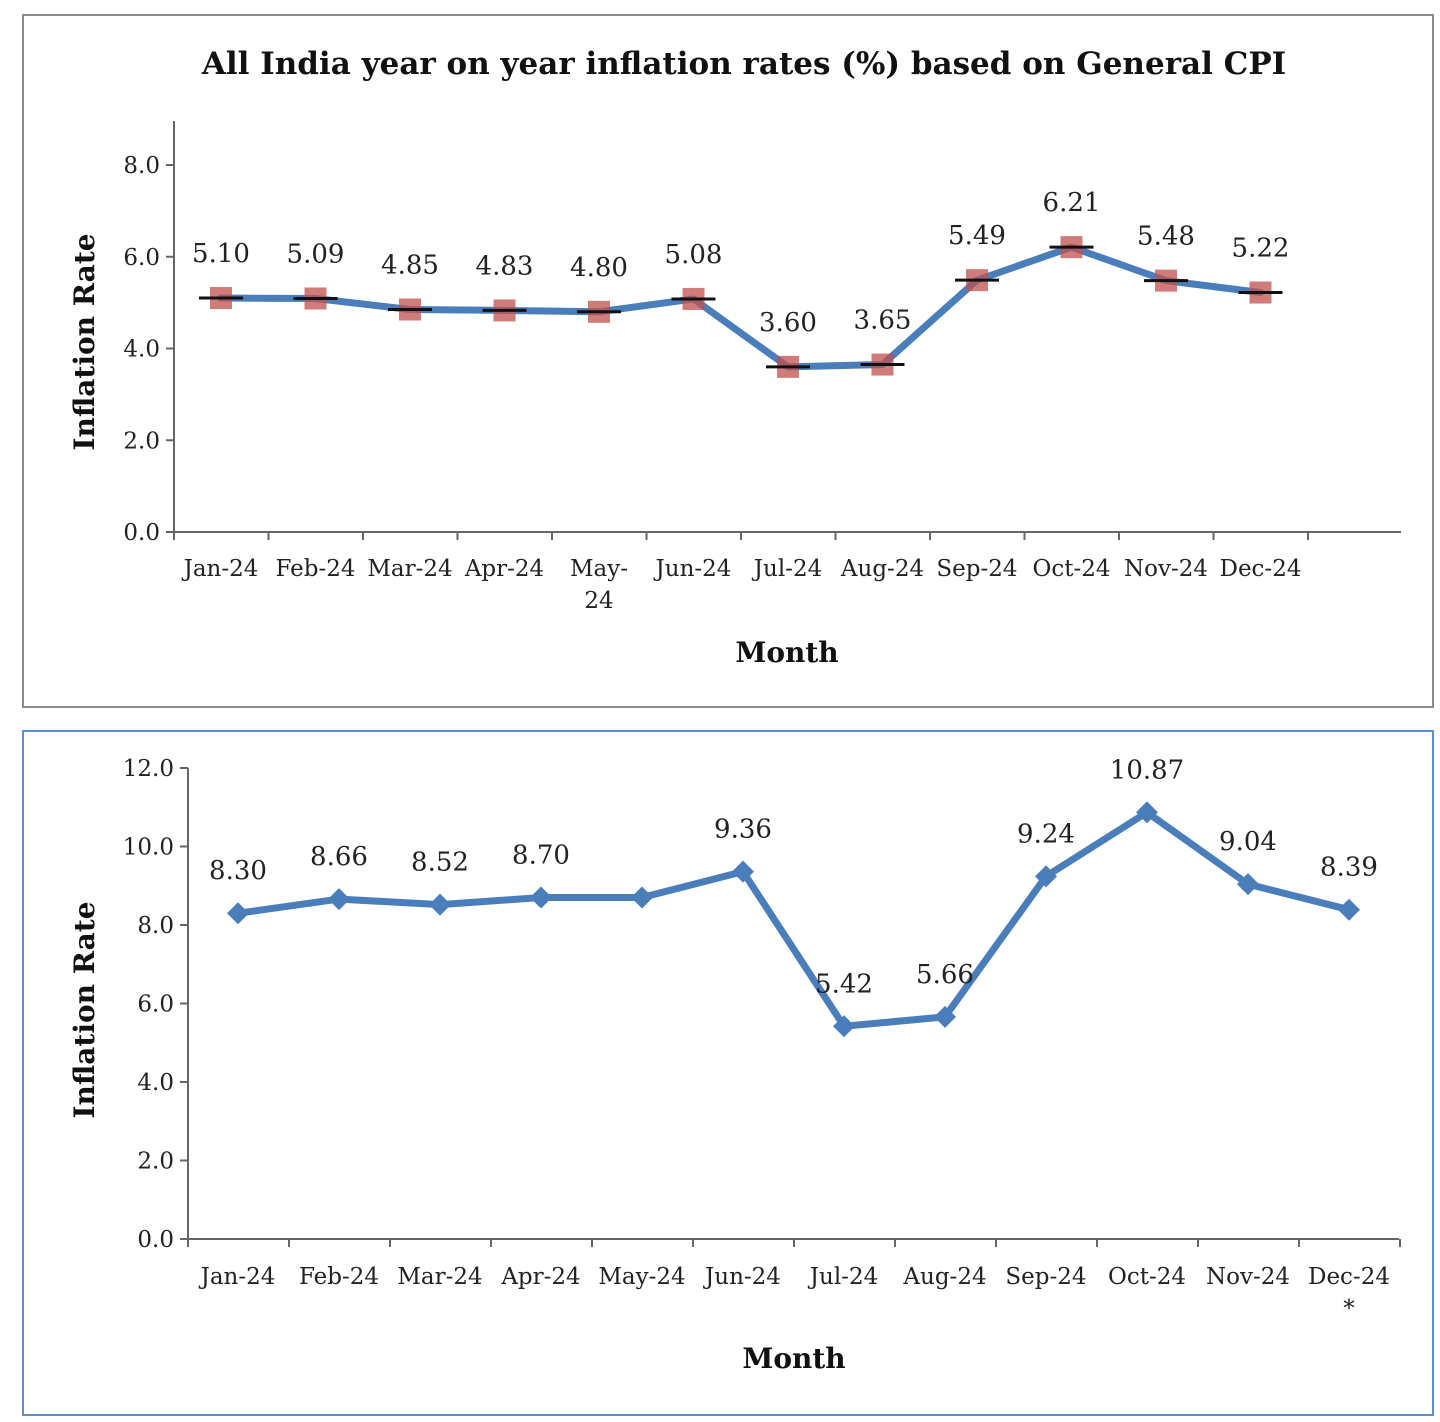 This screenshot has height=1422, width=1440. I want to click on data-label: 9.24, so click(1046, 834).